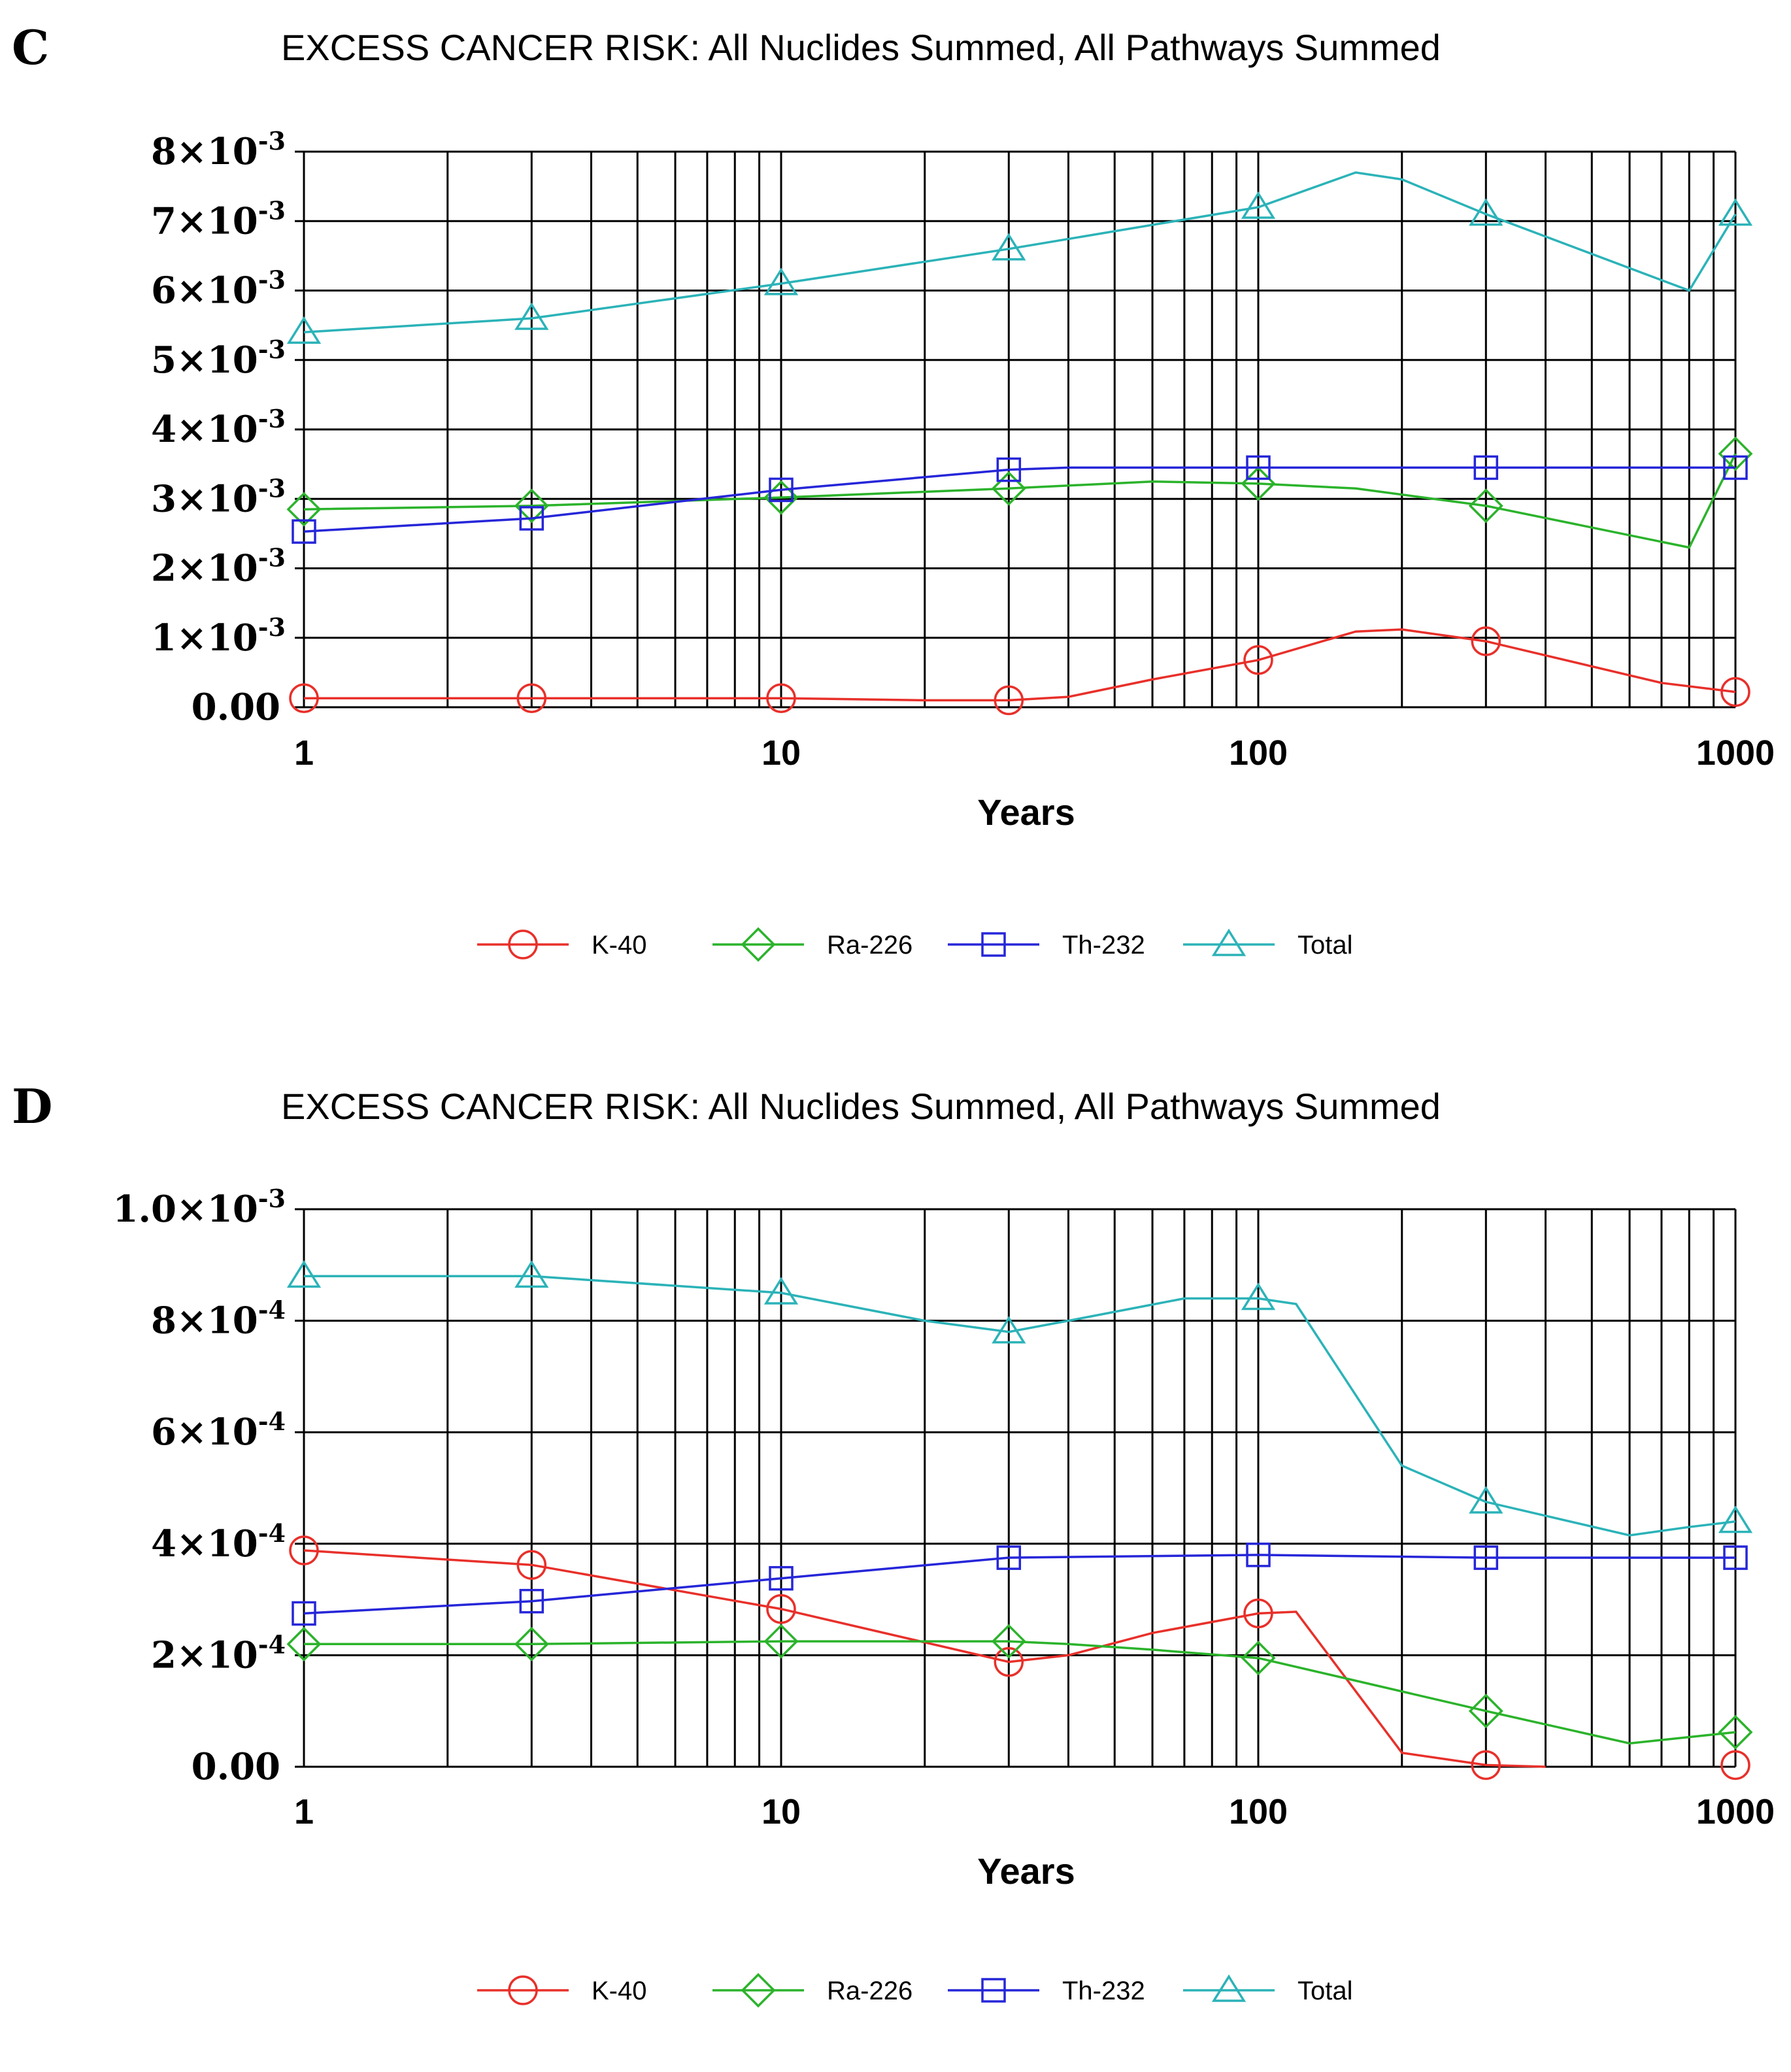  Describe the element at coordinates (869, 1991) in the screenshot. I see `legend-label: Ra-226` at that location.